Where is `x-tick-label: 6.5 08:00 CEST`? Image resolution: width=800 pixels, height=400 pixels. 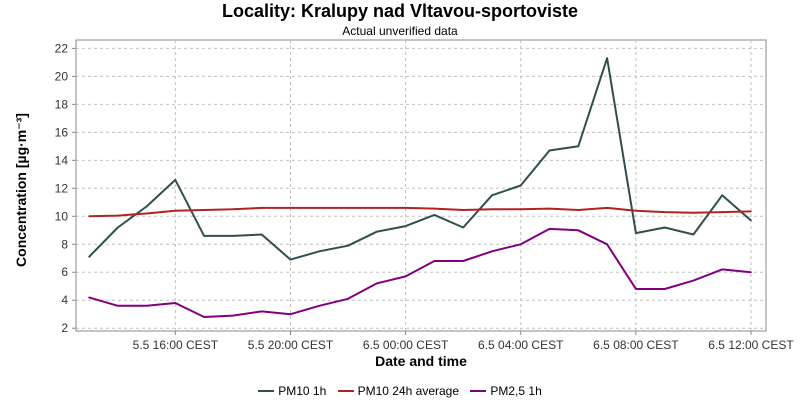
x-tick-label: 6.5 08:00 CEST is located at coordinates (636, 345).